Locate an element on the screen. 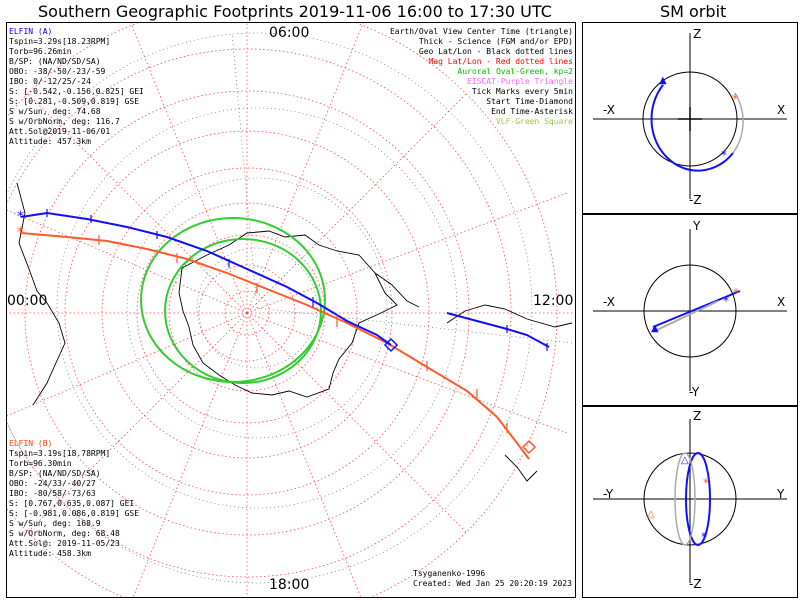  elfin-a-line: S: [-0.542,-0.156,0.825] GEI is located at coordinates (76, 91).